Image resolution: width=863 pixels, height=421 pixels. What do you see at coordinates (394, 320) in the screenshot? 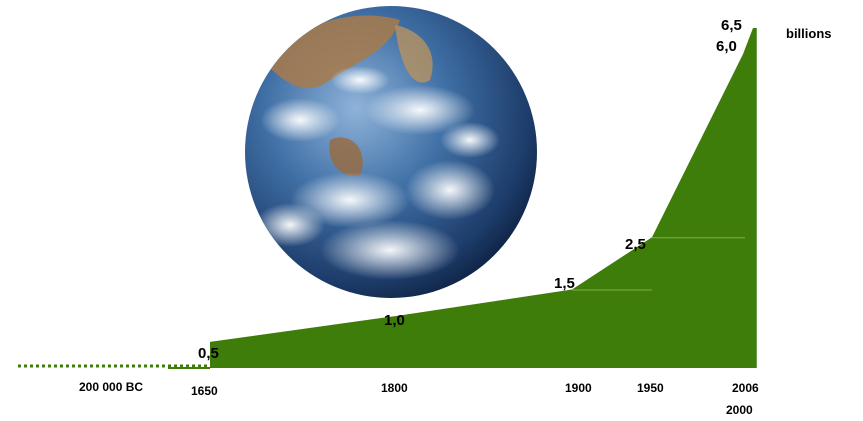
I see `value-label-1800: 1,0` at bounding box center [394, 320].